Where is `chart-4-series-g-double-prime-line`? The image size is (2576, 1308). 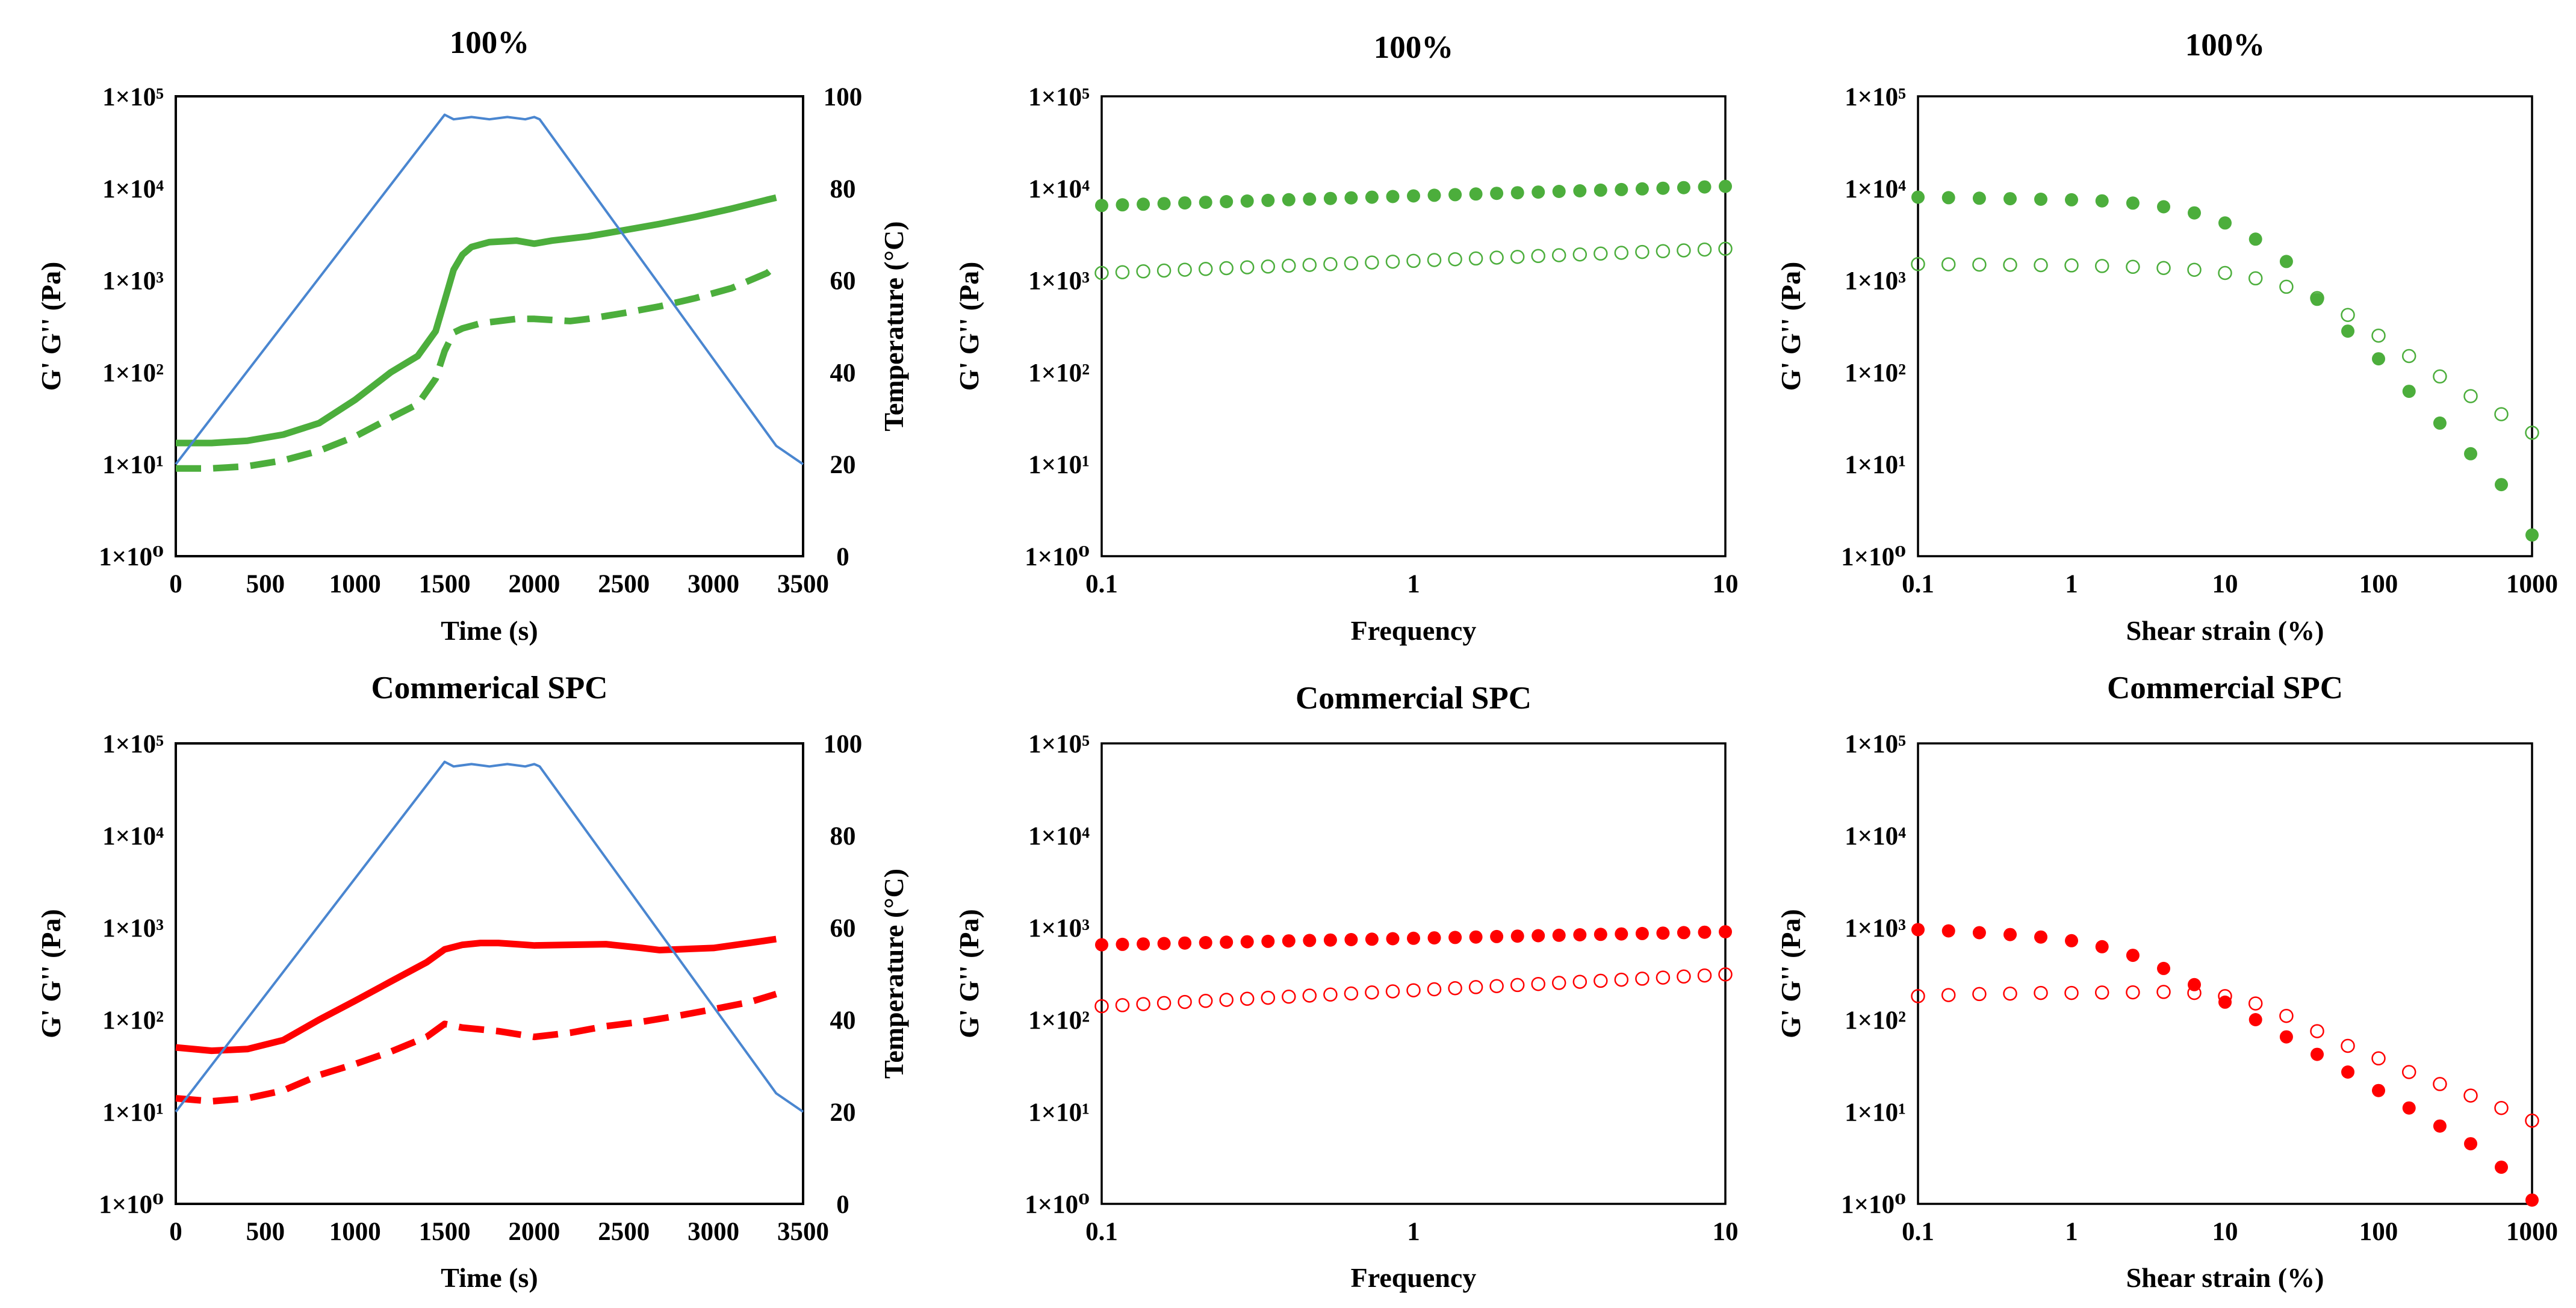
chart-4-series-g-double-prime-line is located at coordinates (476, 1048).